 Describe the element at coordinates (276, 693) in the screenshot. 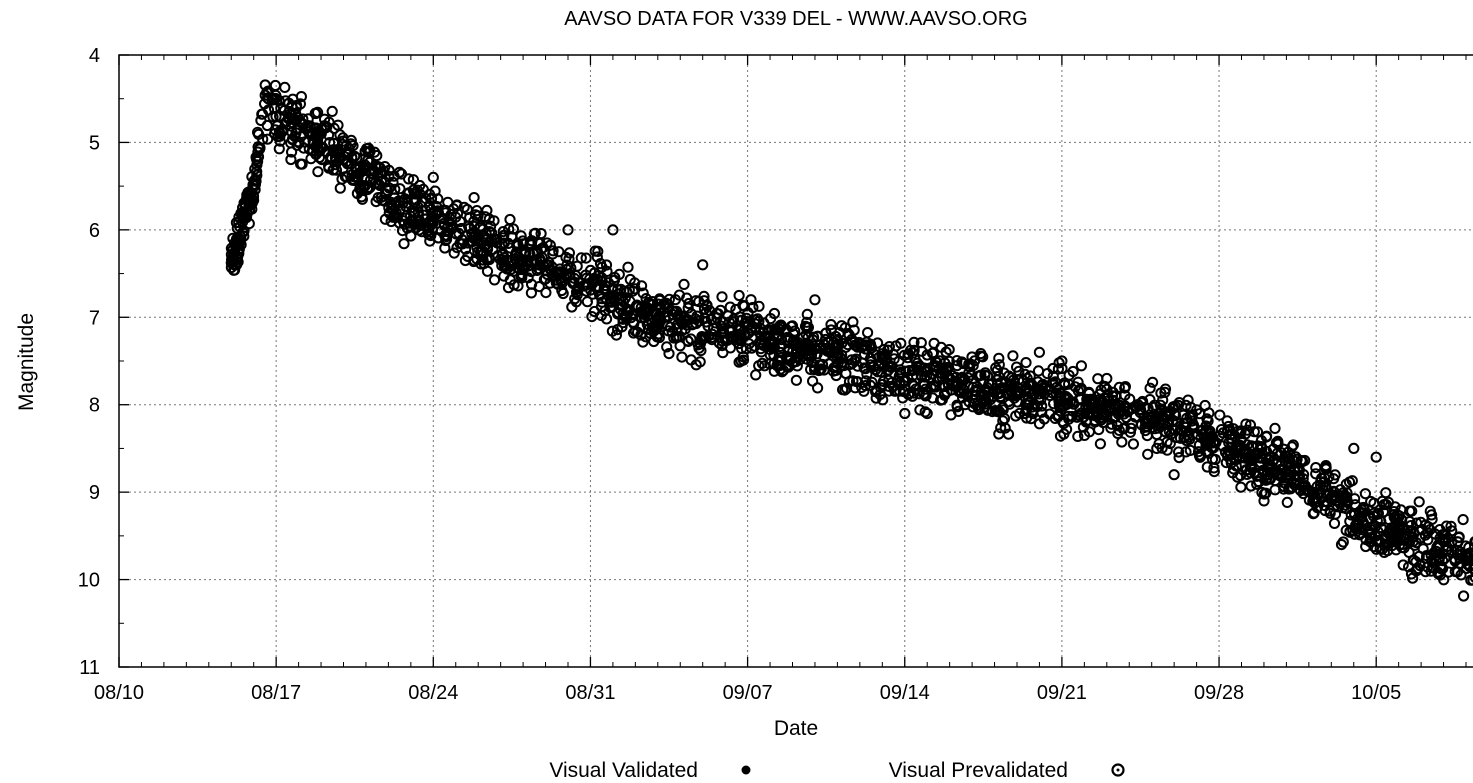

I see `x-tick-label: 08/17` at that location.